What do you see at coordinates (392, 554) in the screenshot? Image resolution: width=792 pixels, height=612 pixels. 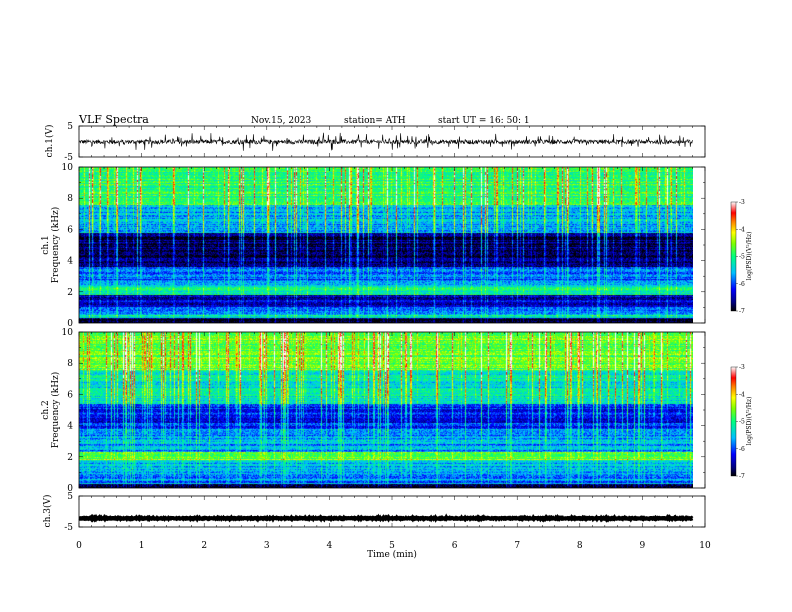 I see `time-axis-label: Time (min)` at bounding box center [392, 554].